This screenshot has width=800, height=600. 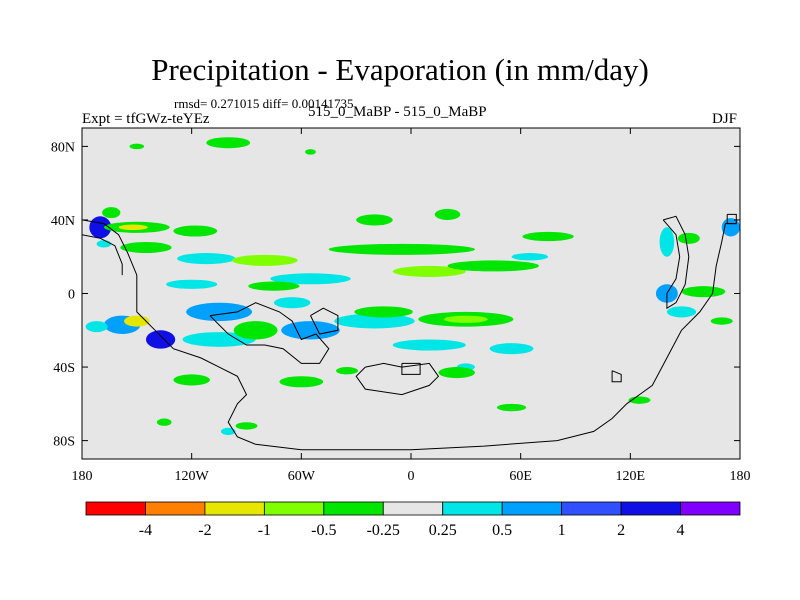 I want to click on colorbar-label: -1, so click(x=264, y=530).